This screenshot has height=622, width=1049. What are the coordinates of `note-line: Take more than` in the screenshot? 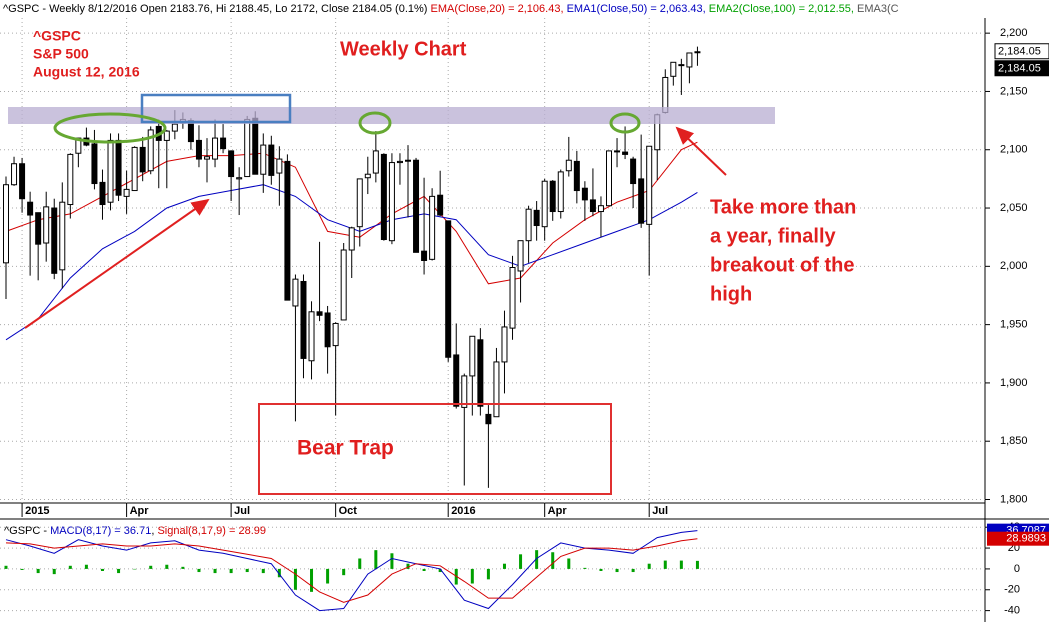 It's located at (783, 207).